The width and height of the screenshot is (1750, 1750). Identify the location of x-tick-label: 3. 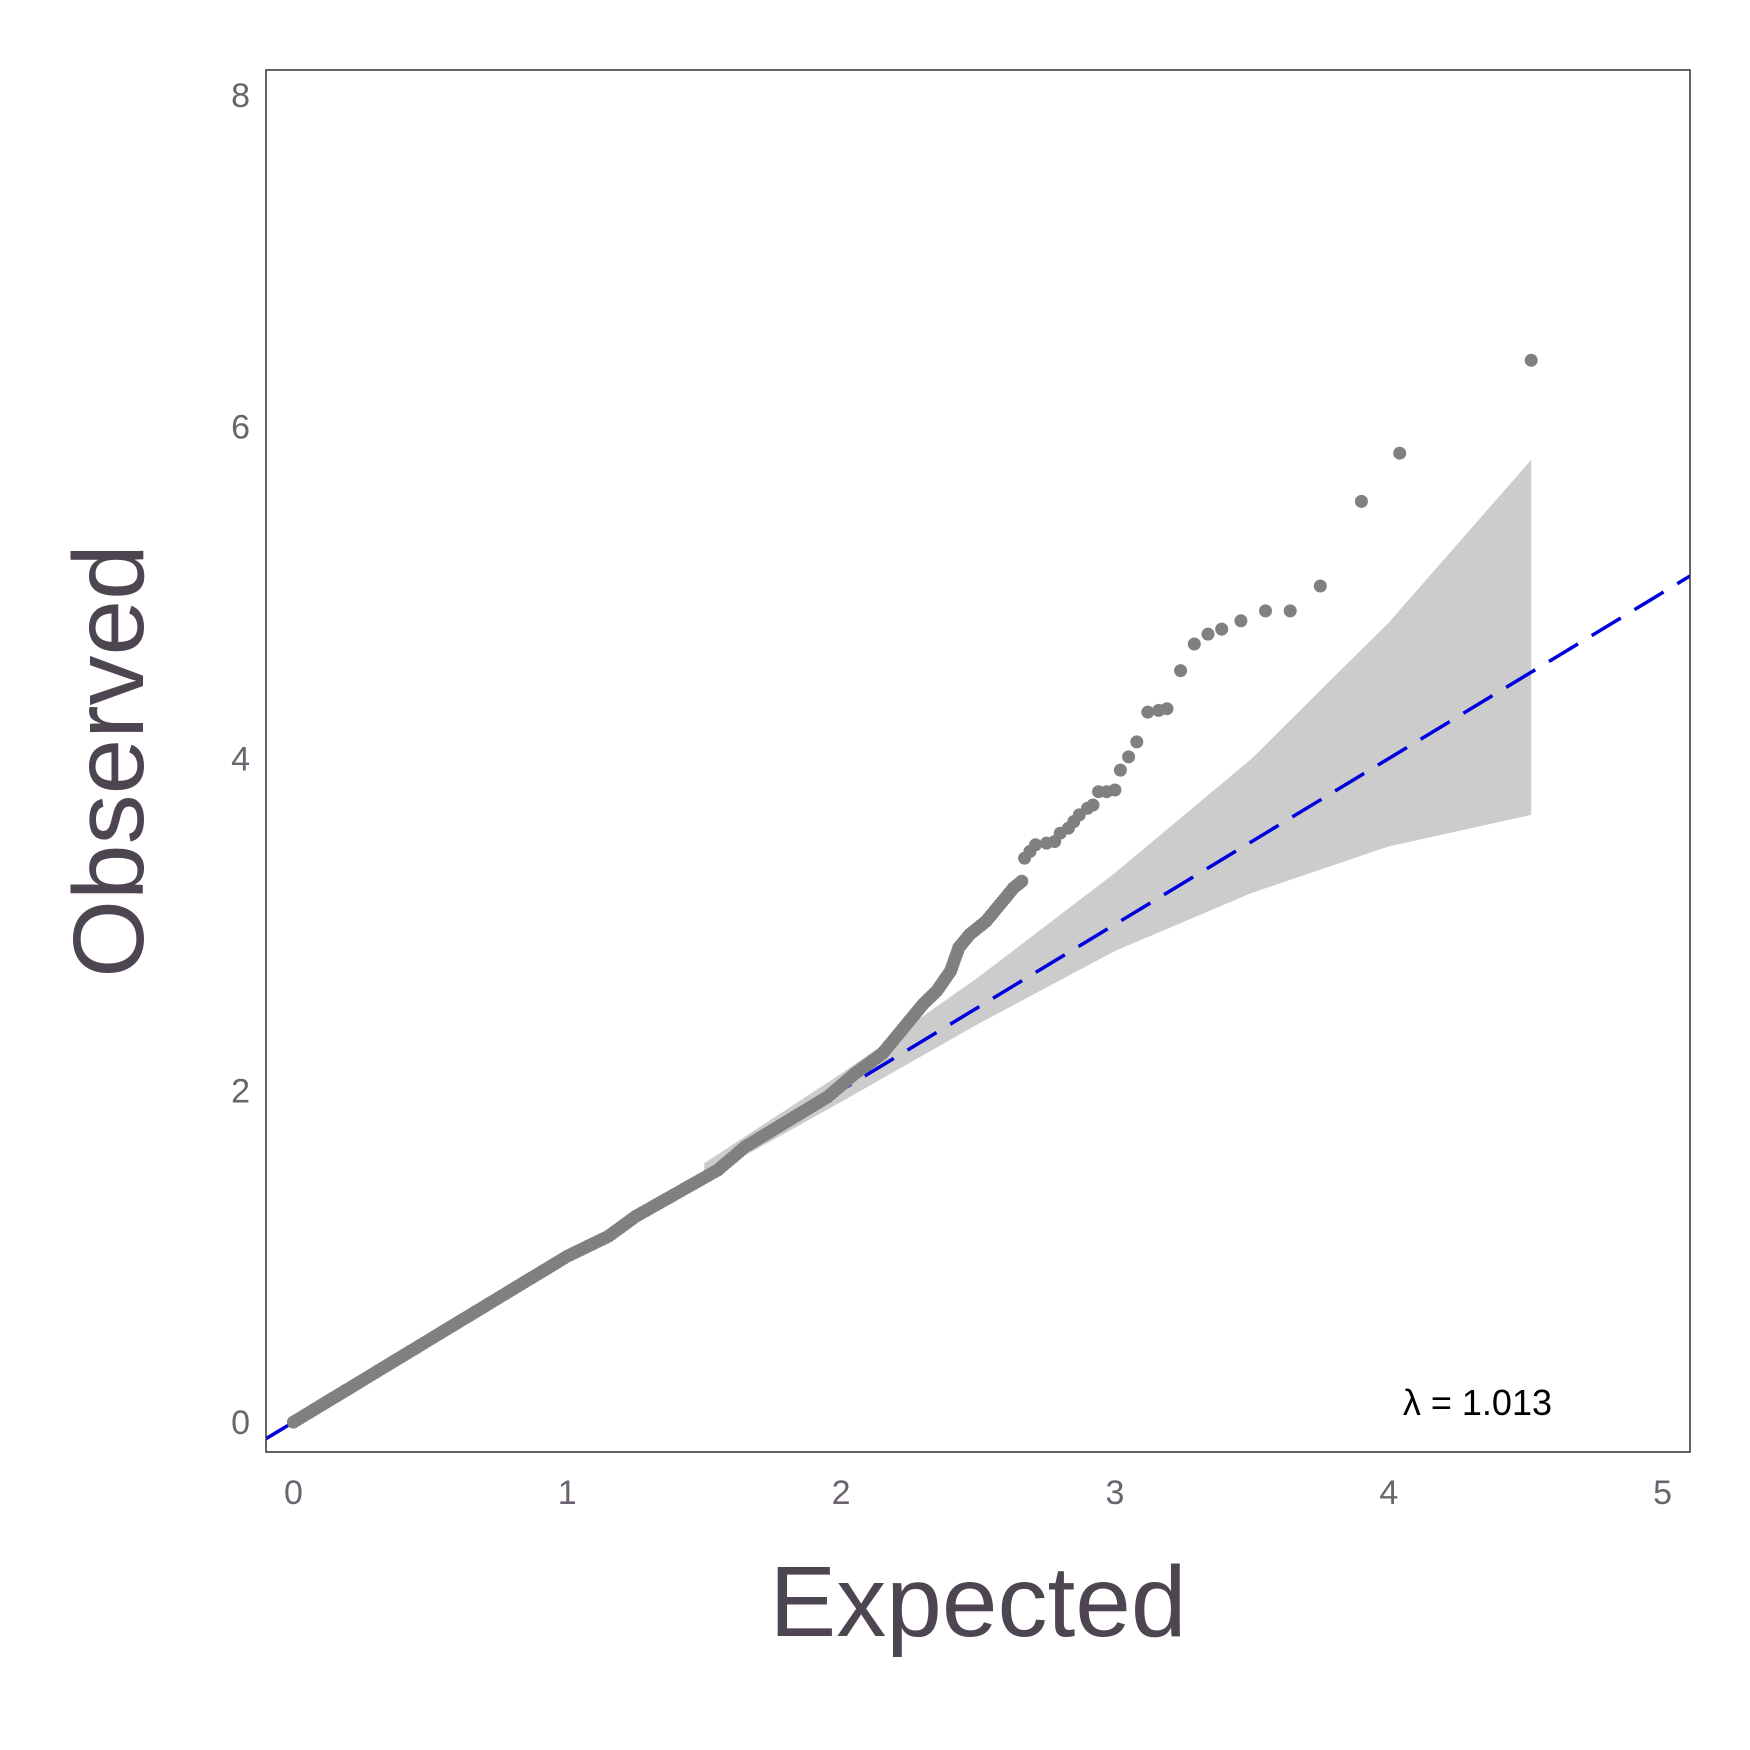
(1114, 1493).